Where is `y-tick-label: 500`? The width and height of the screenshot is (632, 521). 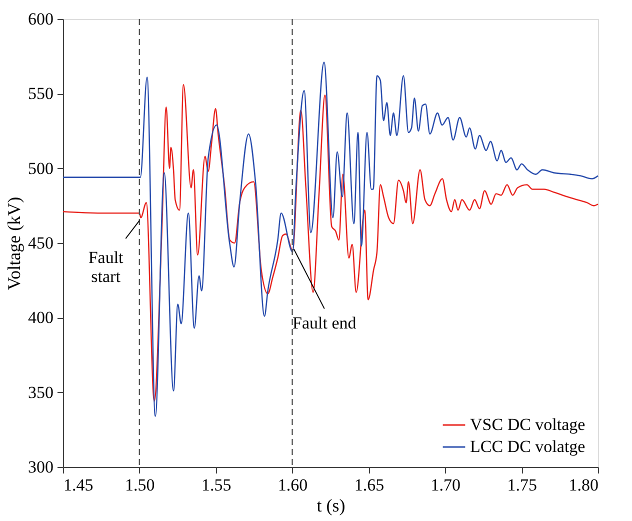
y-tick-label: 500 is located at coordinates (41, 168).